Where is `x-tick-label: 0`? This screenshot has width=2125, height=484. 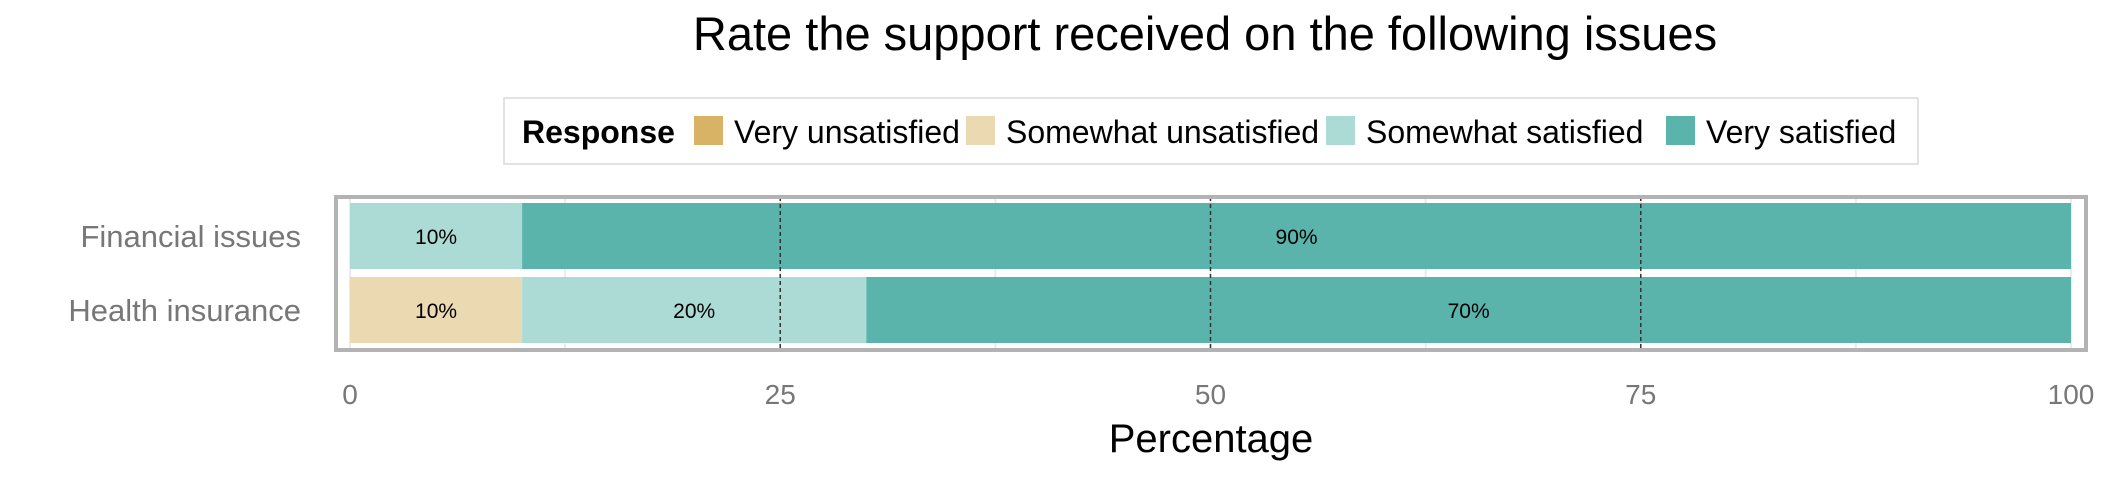
x-tick-label: 0 is located at coordinates (350, 394).